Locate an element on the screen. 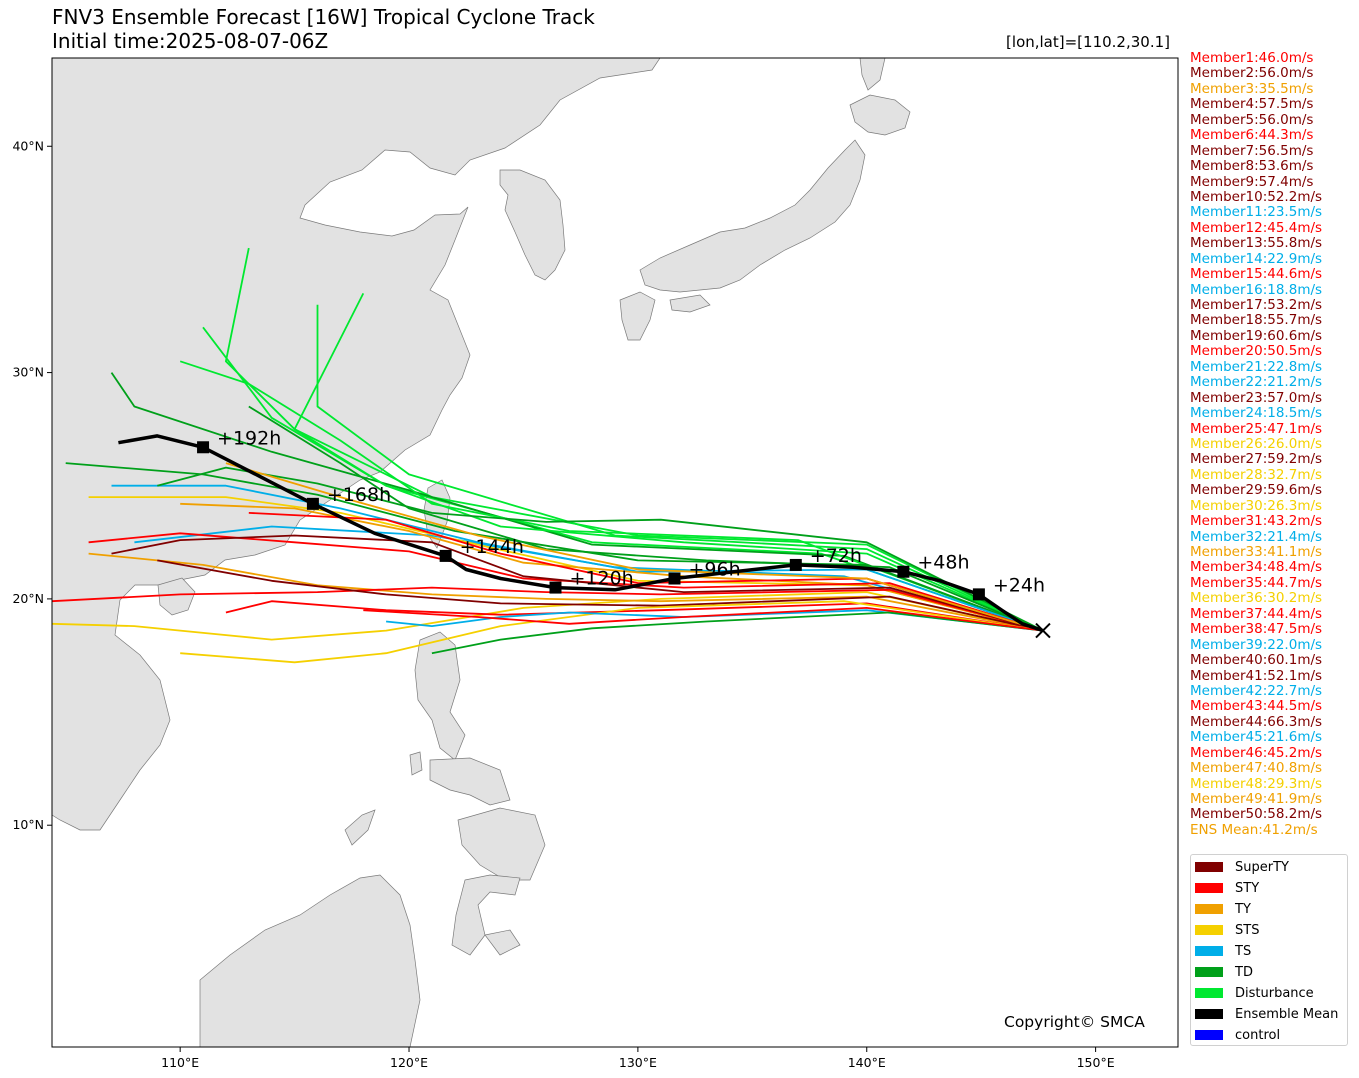 Image resolution: width=1359 pixels, height=1078 pixels. land-mindoro is located at coordinates (416, 763).